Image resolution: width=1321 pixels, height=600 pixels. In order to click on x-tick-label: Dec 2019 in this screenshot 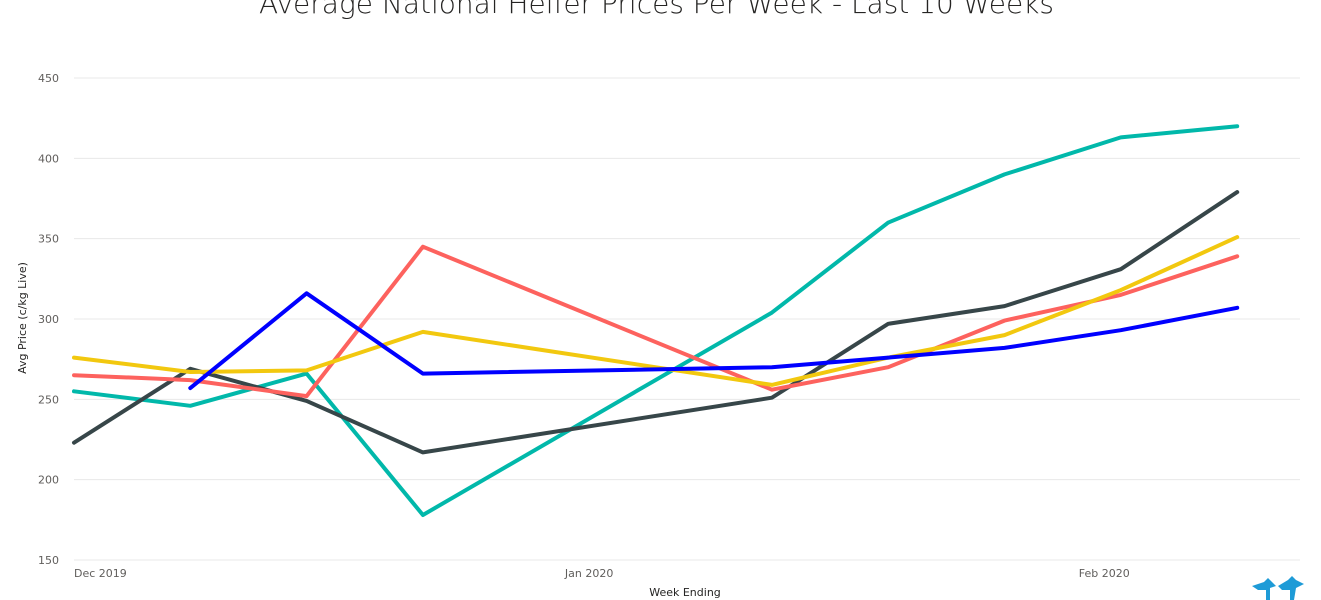, I will do `click(100, 573)`.